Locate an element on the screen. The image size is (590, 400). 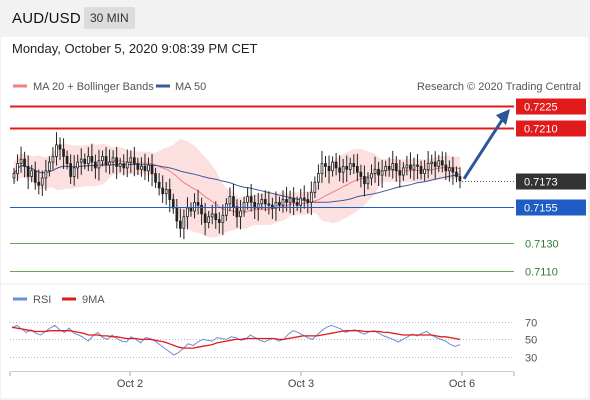
level-label: 0.7173 is located at coordinates (541, 183).